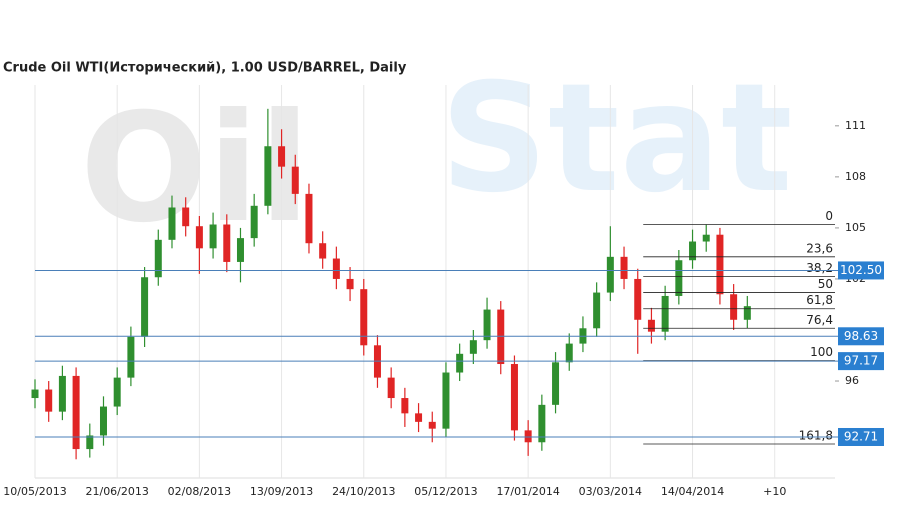 The width and height of the screenshot is (909, 509). What do you see at coordinates (363, 491) in the screenshot?
I see `x-tick-label: 24/10/2013` at bounding box center [363, 491].